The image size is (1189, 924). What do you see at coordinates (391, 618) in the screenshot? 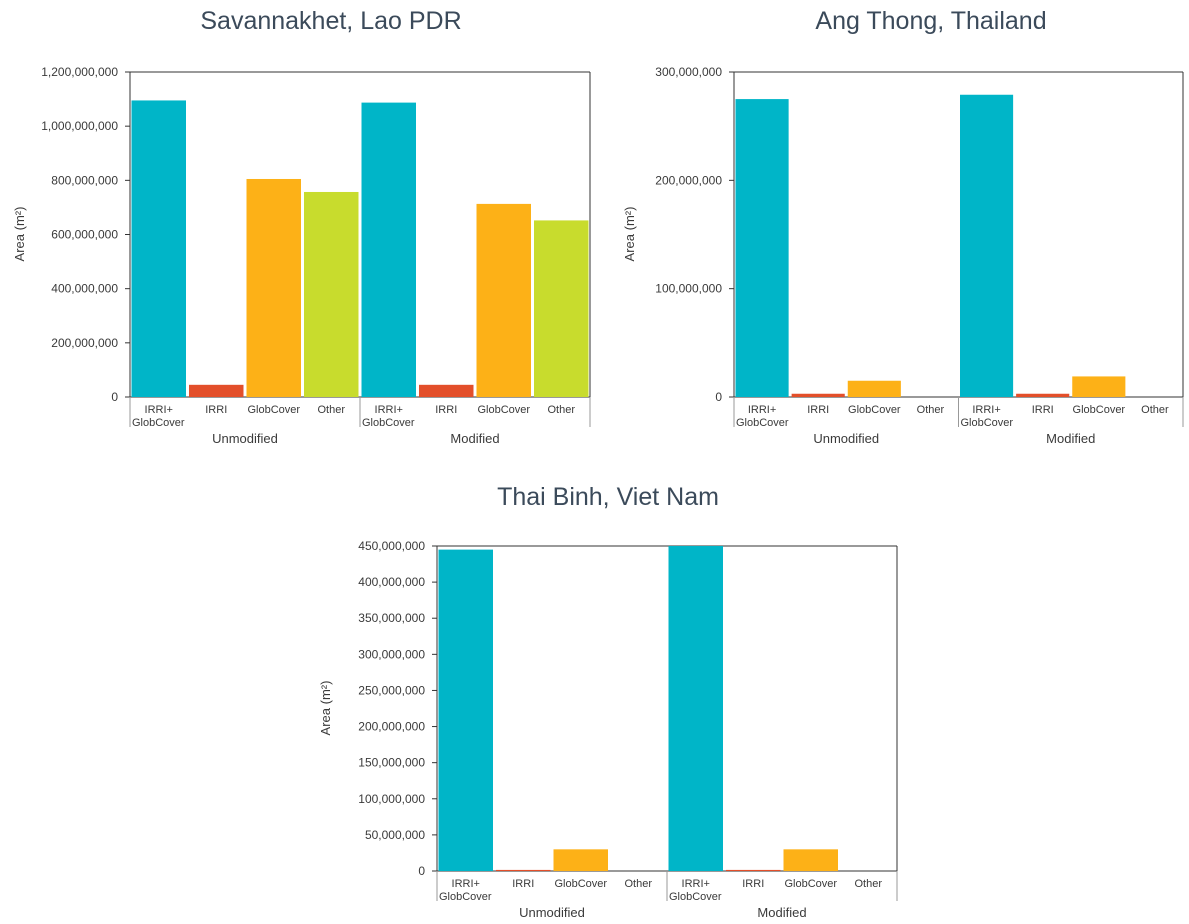
I see `y-tick-label: 350,000,000` at bounding box center [391, 618].